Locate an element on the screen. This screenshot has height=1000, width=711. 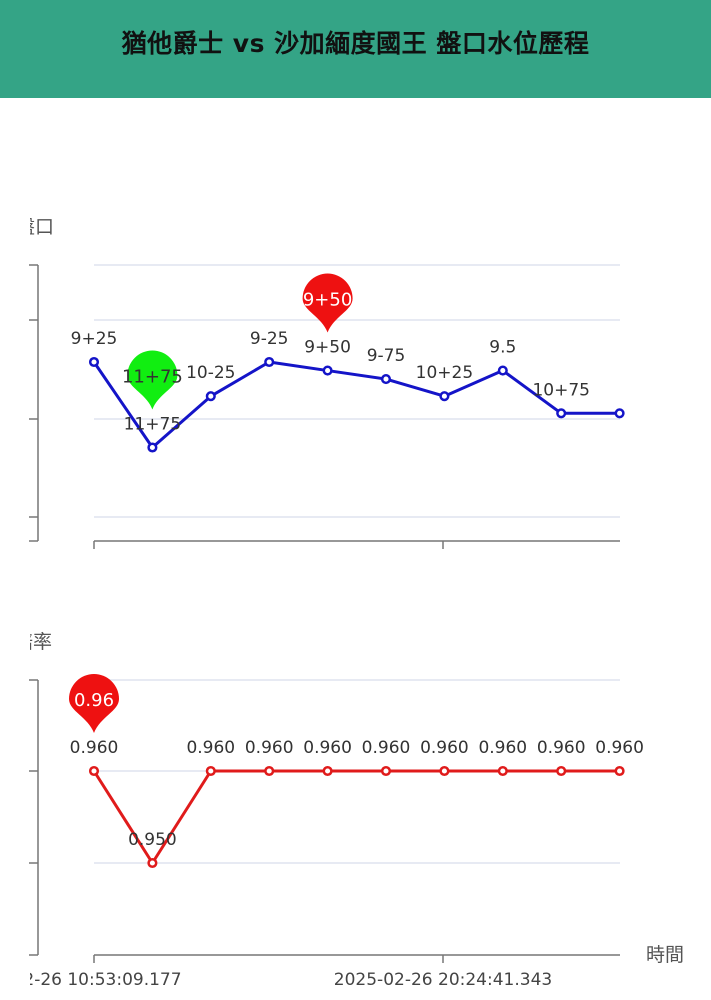
y-axis-label: 盤口 is located at coordinates (35, 227).